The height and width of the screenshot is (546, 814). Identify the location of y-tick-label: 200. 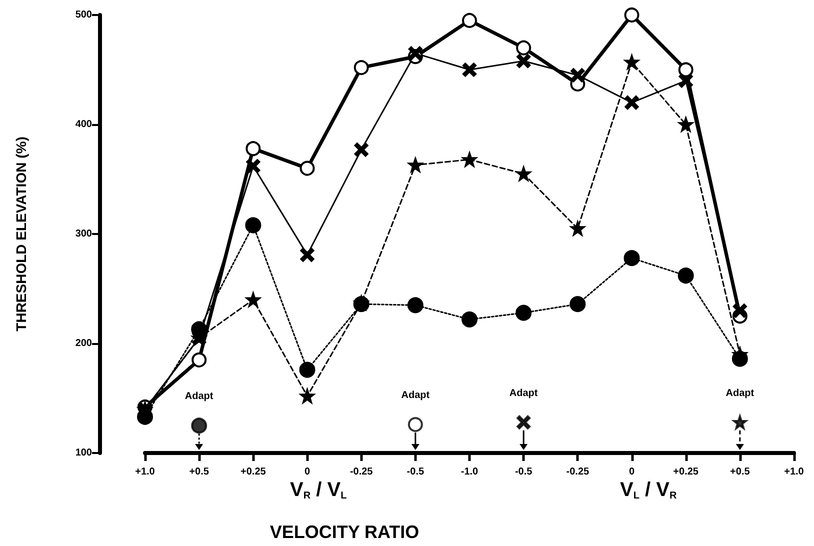
(83, 343).